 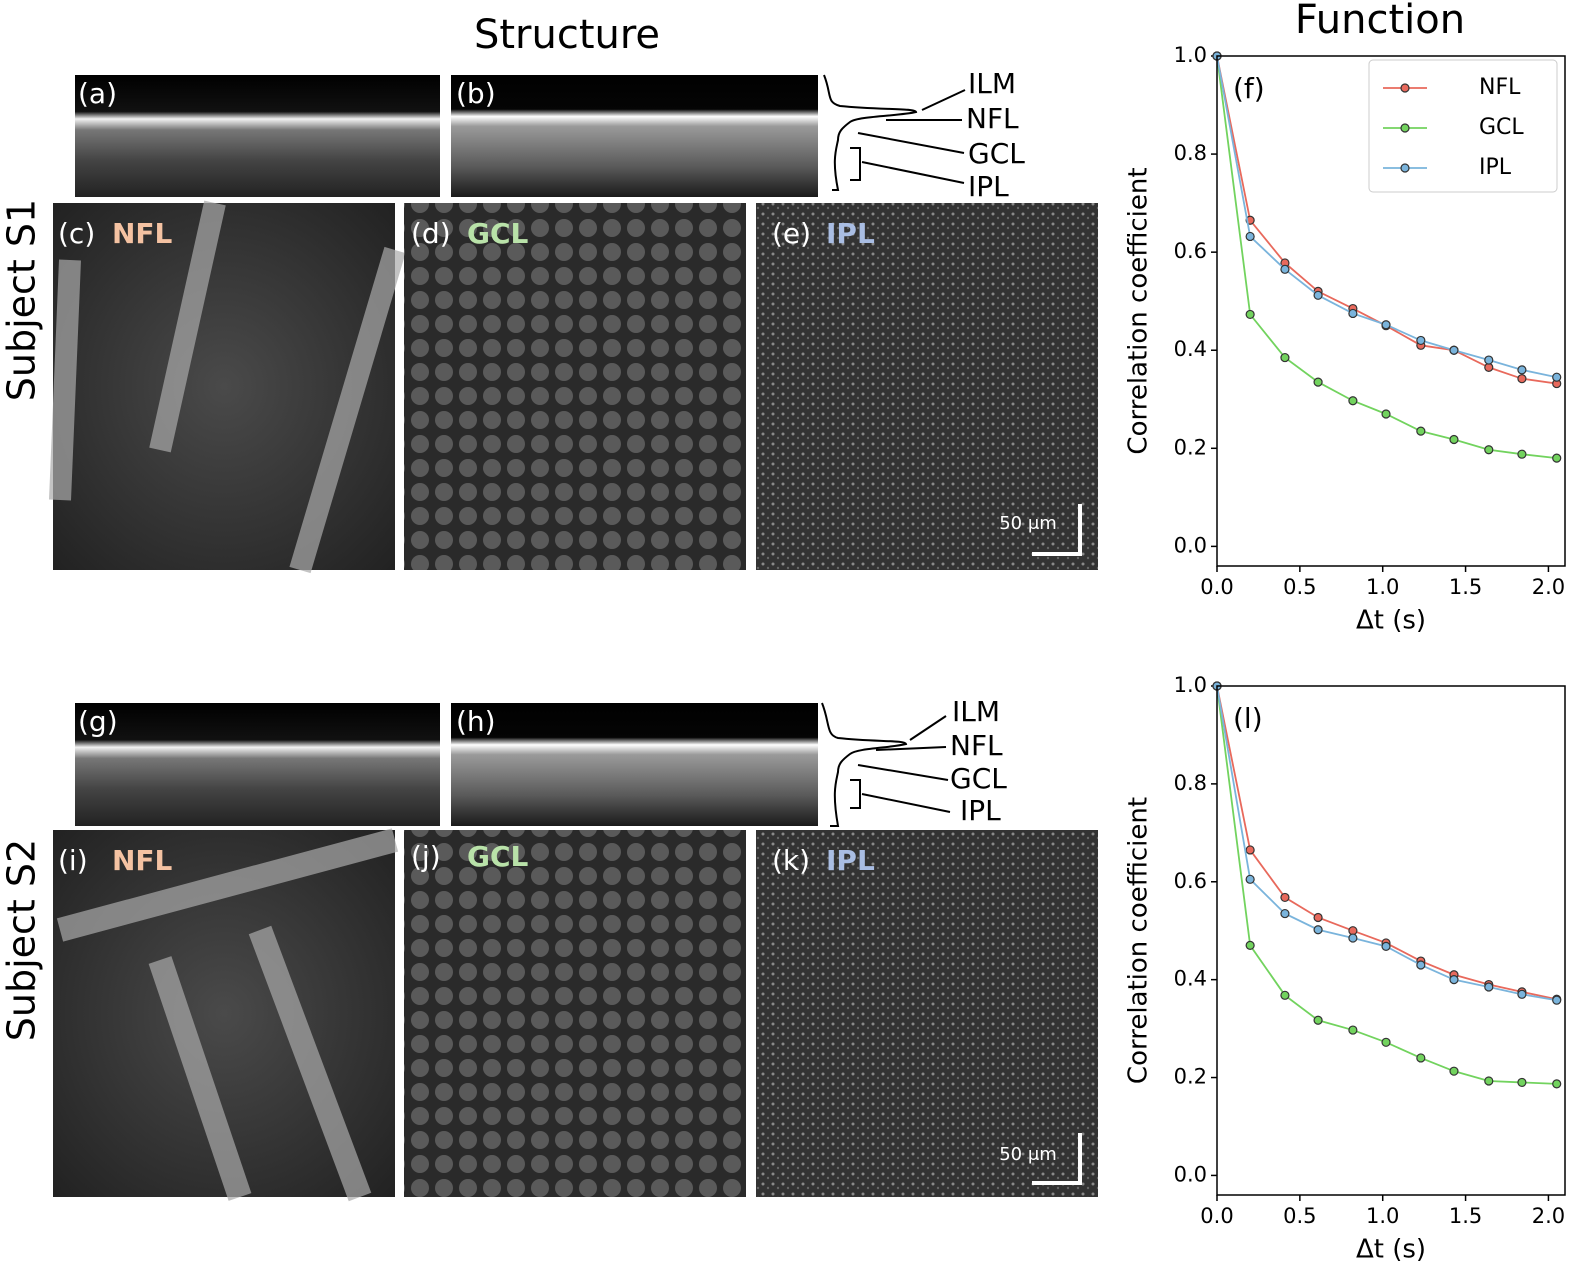 What do you see at coordinates (1548, 587) in the screenshot?
I see `x-tick-label: 2.0` at bounding box center [1548, 587].